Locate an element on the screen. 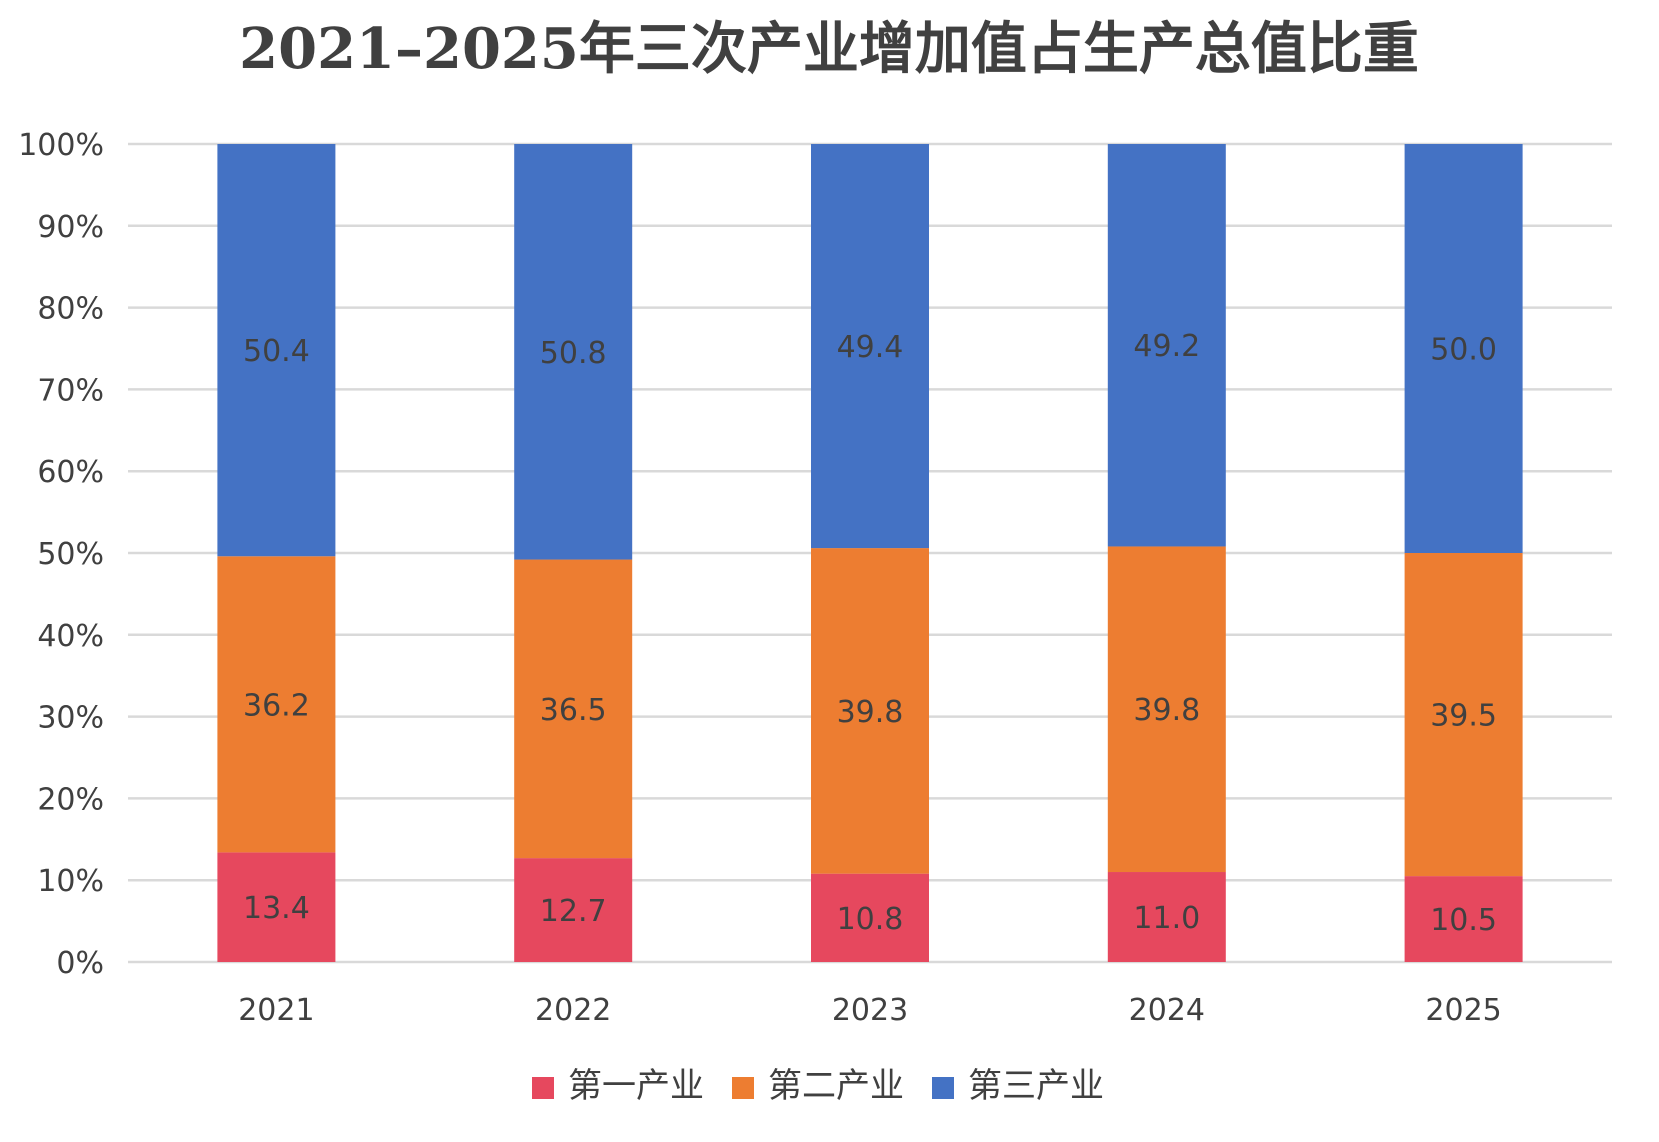  x-tick-label: 2023 is located at coordinates (870, 1010).